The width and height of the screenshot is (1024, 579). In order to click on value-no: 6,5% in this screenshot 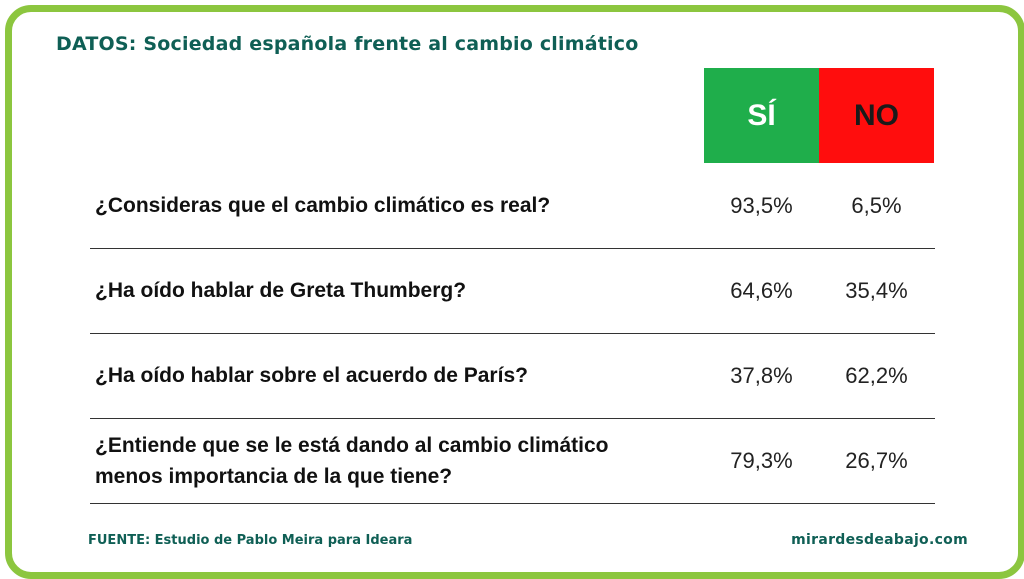, I will do `click(876, 205)`.